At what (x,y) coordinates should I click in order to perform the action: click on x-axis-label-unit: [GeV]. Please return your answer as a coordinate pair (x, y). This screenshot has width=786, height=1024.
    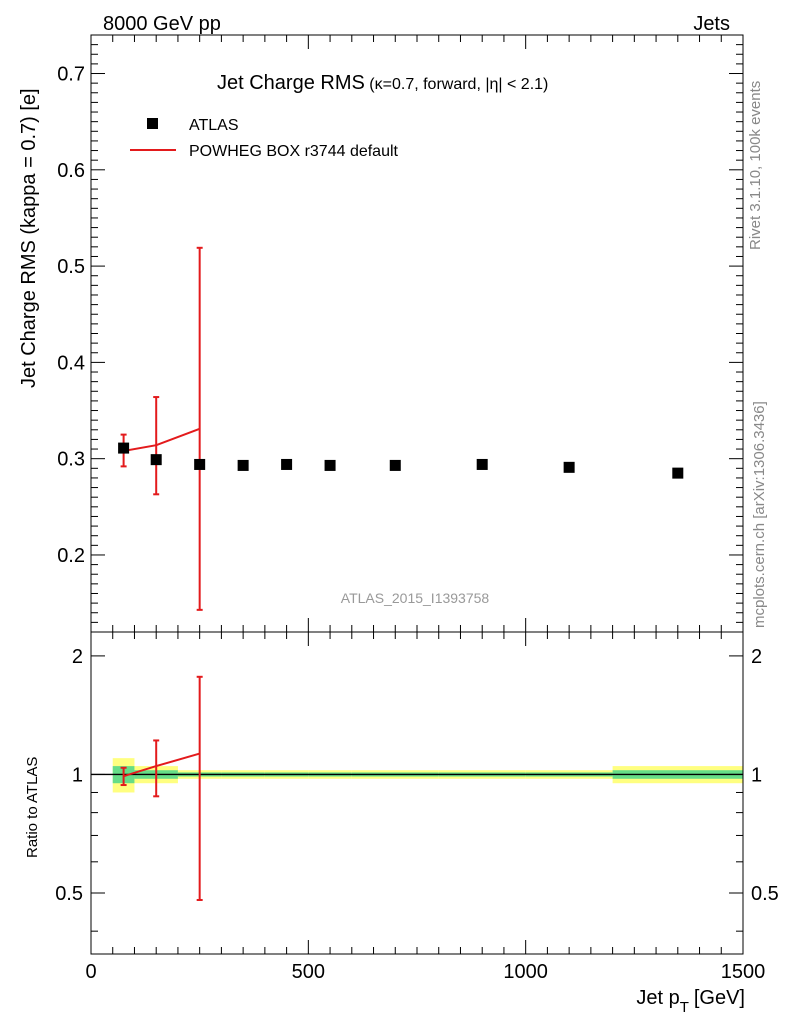
    Looking at the image, I should click on (719, 998).